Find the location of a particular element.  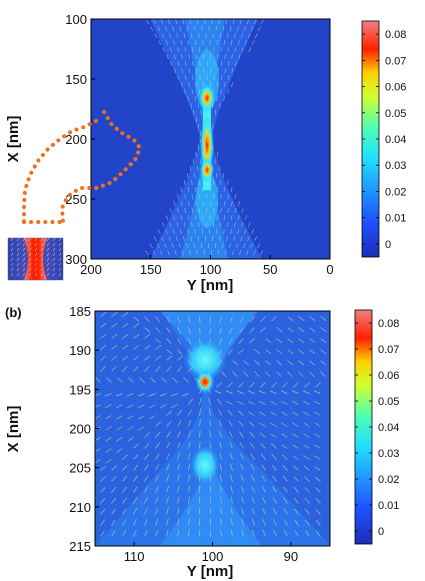

colorbar-b-tick-label: 0.05 is located at coordinates (388, 402).